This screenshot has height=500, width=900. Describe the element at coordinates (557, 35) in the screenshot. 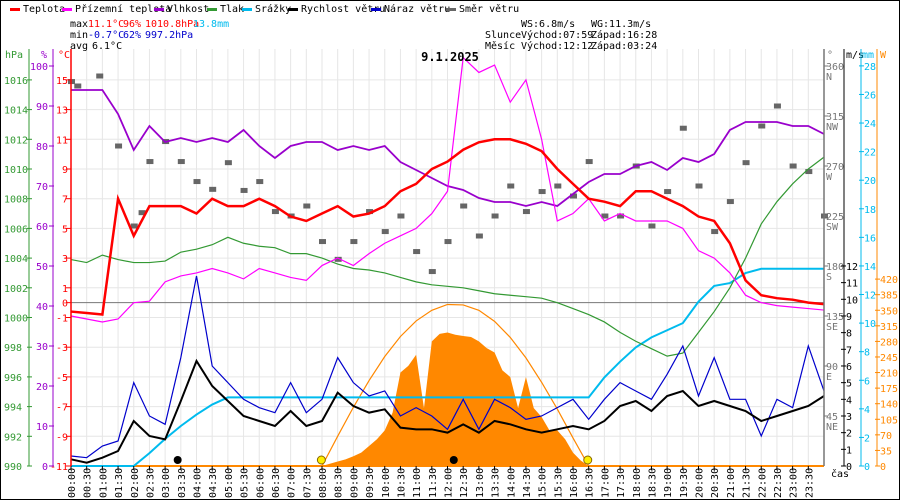

I see `sunrise-time: Východ:07:59` at that location.